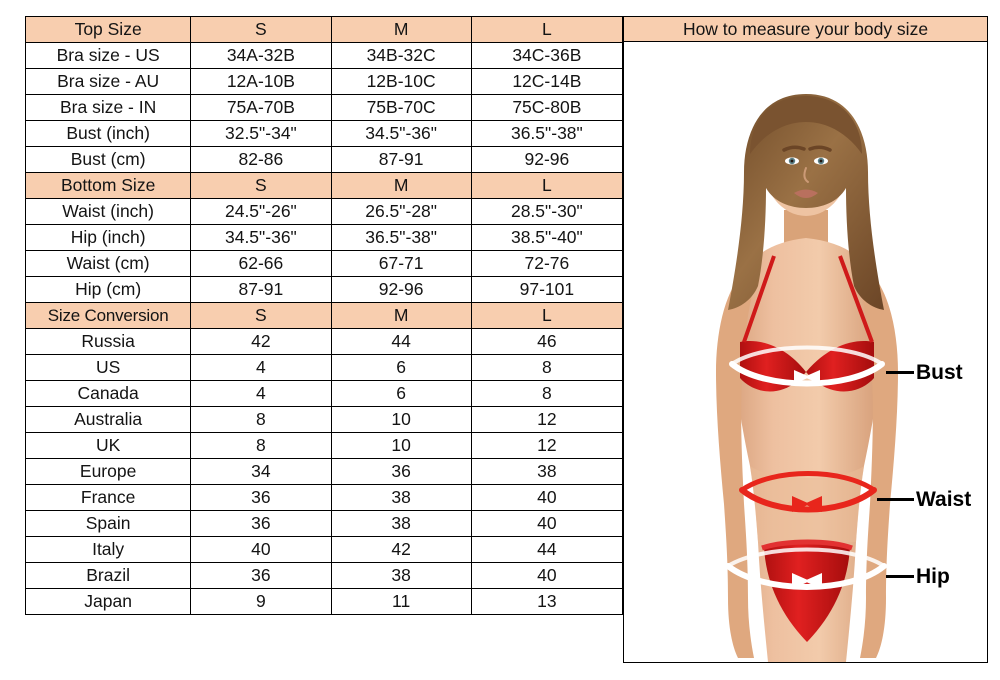 The height and width of the screenshot is (680, 1000). I want to click on table-row: Japan 9 11 13, so click(324, 601).